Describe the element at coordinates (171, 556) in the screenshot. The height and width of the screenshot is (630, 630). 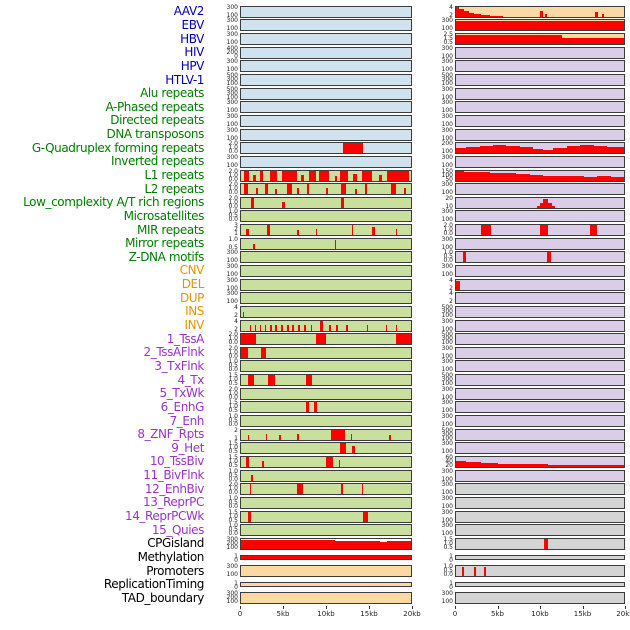
I see `track-label: Methylation` at that location.